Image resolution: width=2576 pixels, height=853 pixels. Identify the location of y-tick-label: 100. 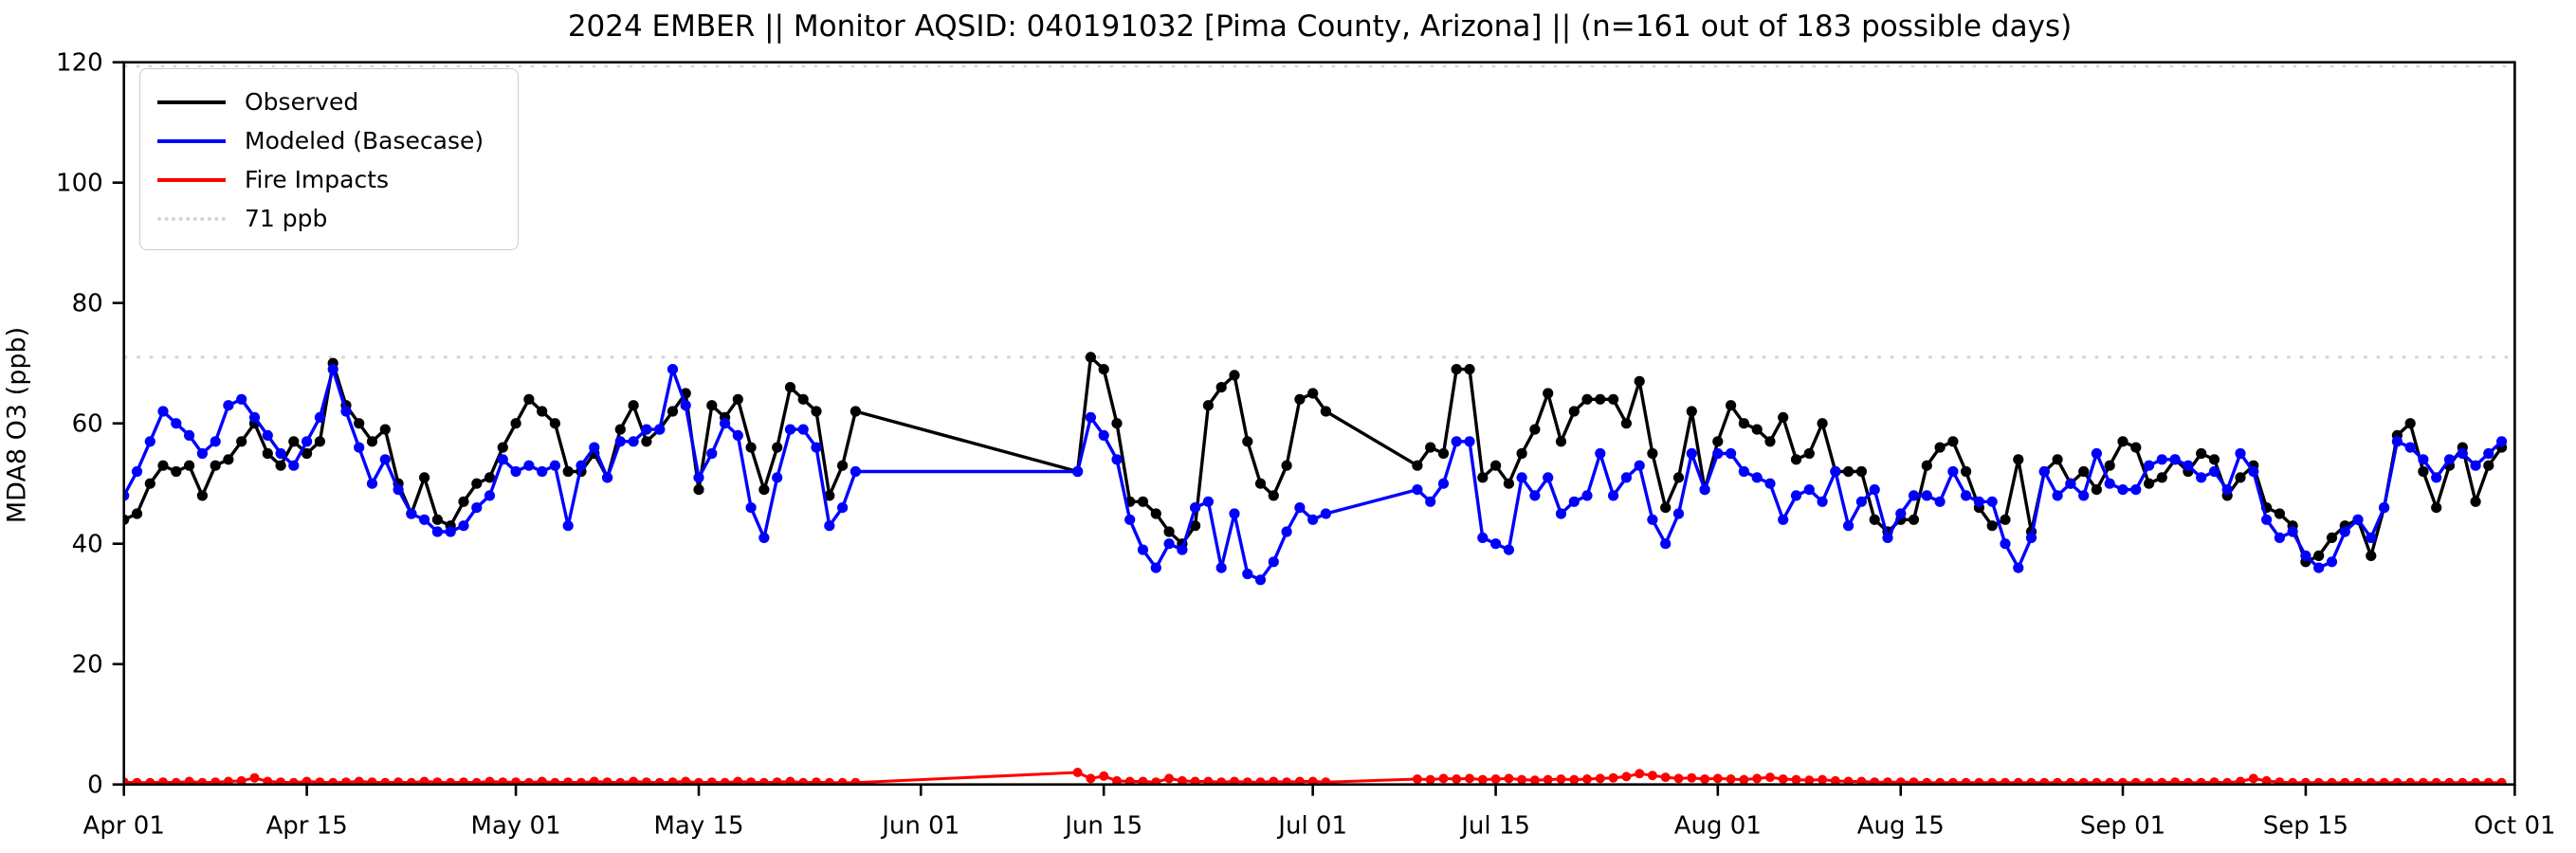
(79, 184).